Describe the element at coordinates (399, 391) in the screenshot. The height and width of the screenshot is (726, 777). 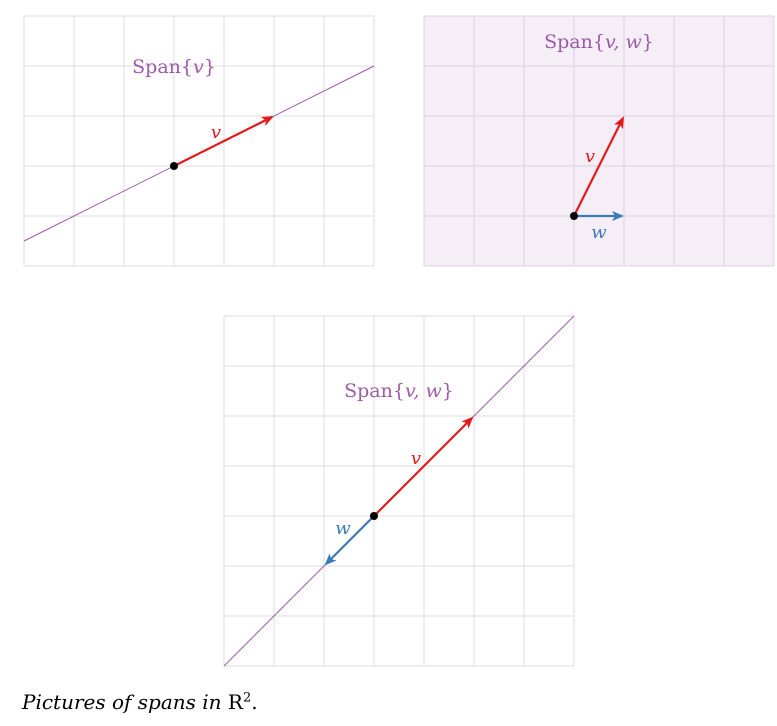
I see `span-vw-line-label: Span{v, w}` at that location.